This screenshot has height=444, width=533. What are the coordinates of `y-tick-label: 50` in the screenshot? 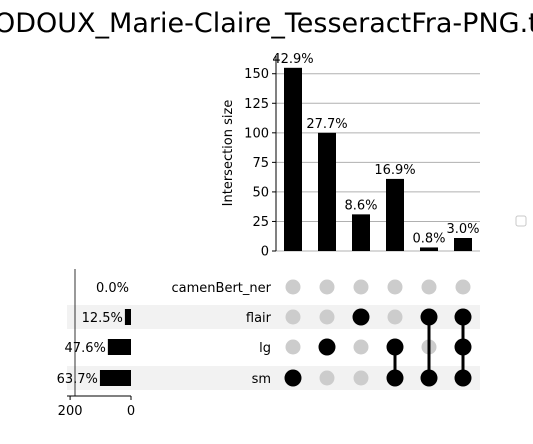 It's located at (260, 192).